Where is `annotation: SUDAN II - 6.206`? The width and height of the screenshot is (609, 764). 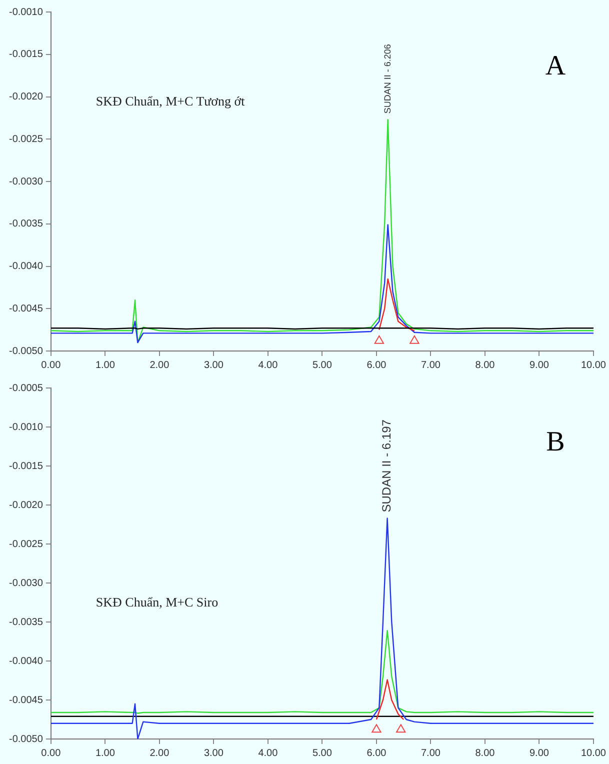
annotation: SUDAN II - 6.206 is located at coordinates (387, 79).